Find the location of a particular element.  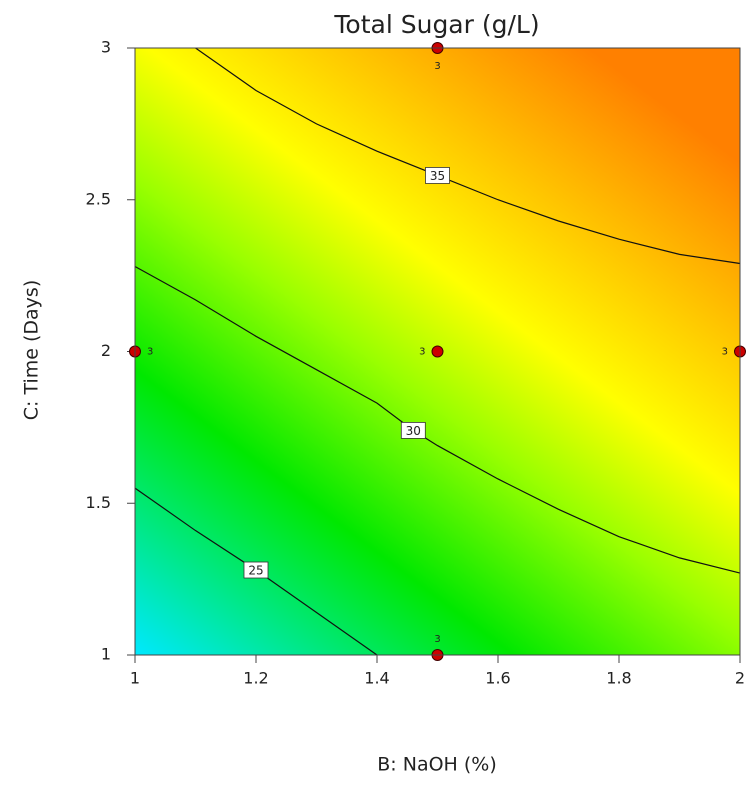

y-tick-label: 2.5 is located at coordinates (98, 198).